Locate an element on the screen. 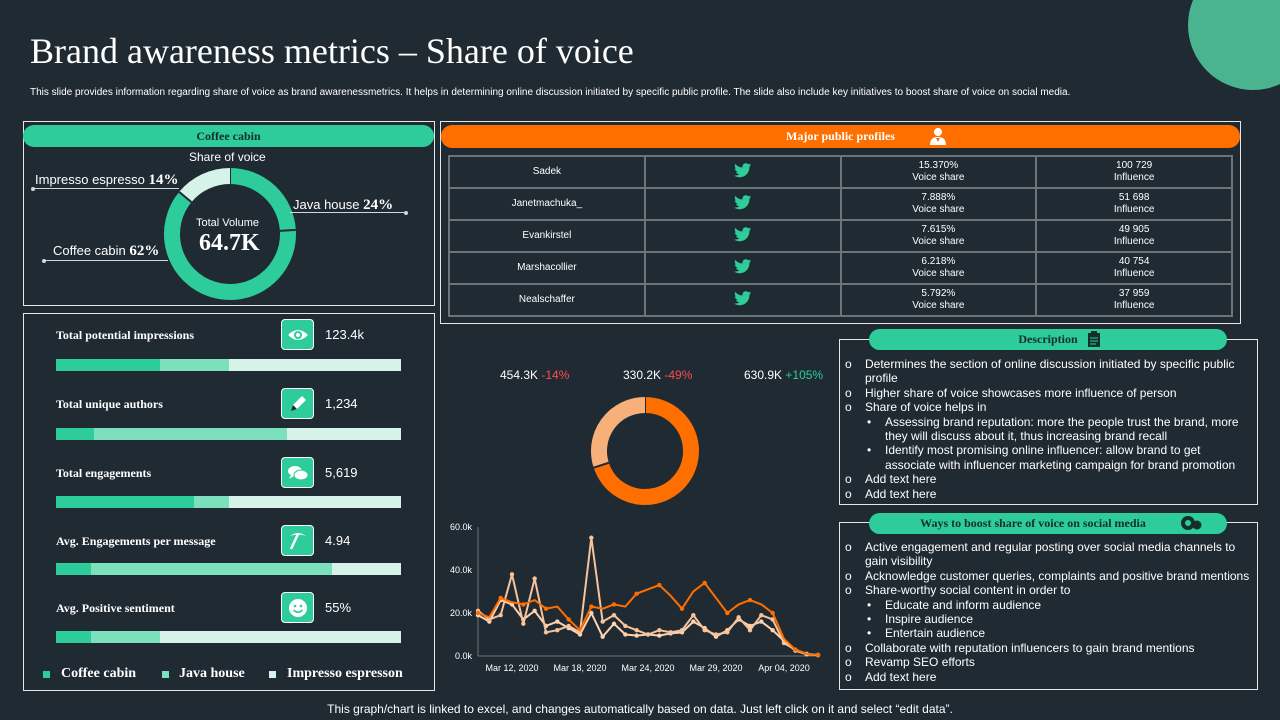  metric-title: Total potential impressions is located at coordinates (125, 335).